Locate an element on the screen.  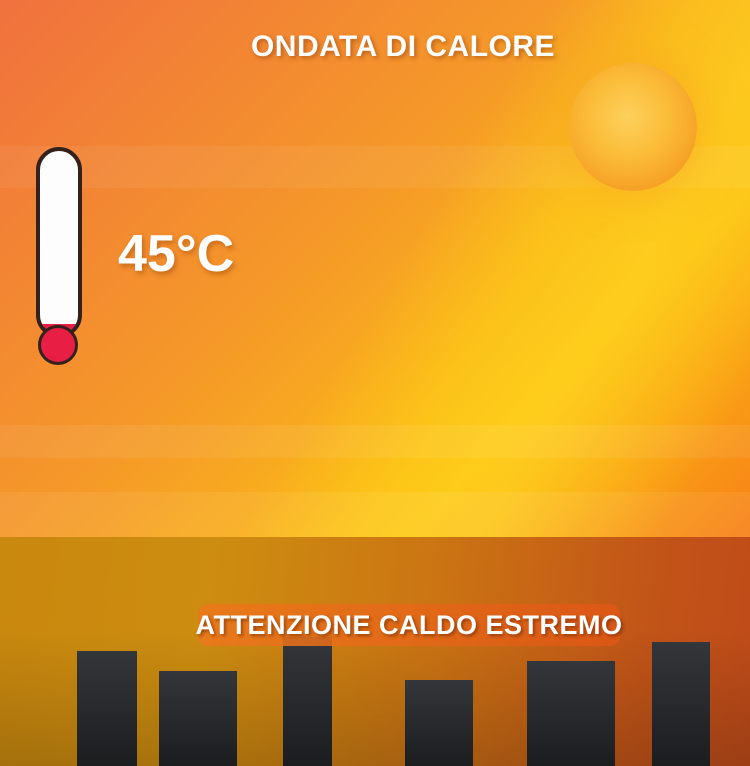
warning-banner: ATTENZIONE CALDO ESTREMO is located at coordinates (409, 625).